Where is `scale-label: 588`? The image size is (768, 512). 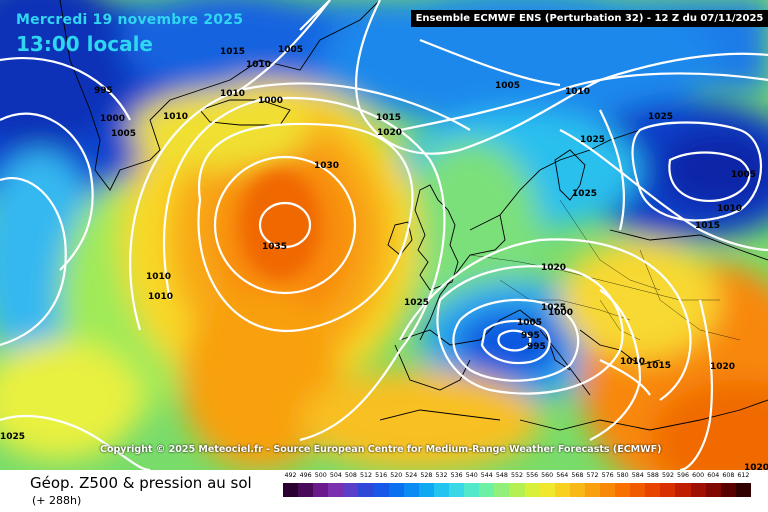 scale-label: 588 is located at coordinates (652, 475).